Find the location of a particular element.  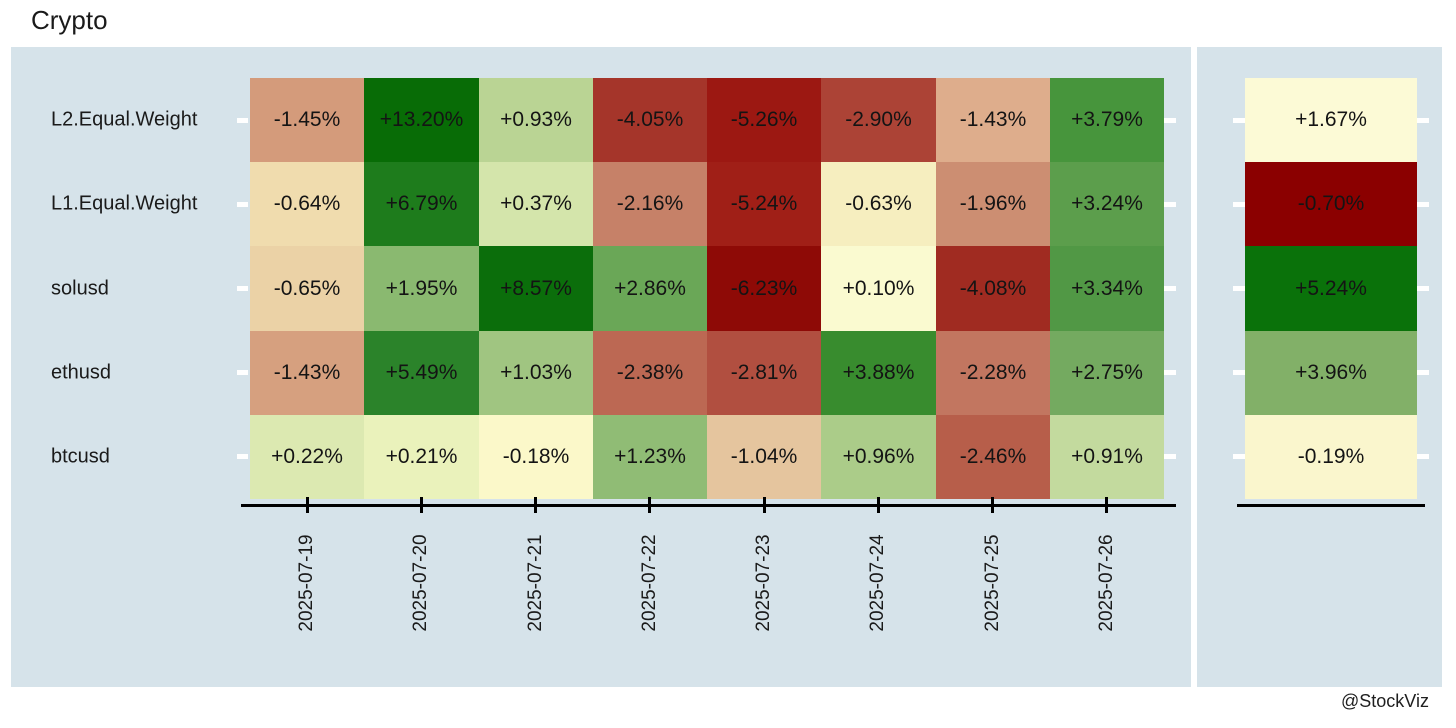

x-axis-label: 2025-07-19 is located at coordinates (307, 583).